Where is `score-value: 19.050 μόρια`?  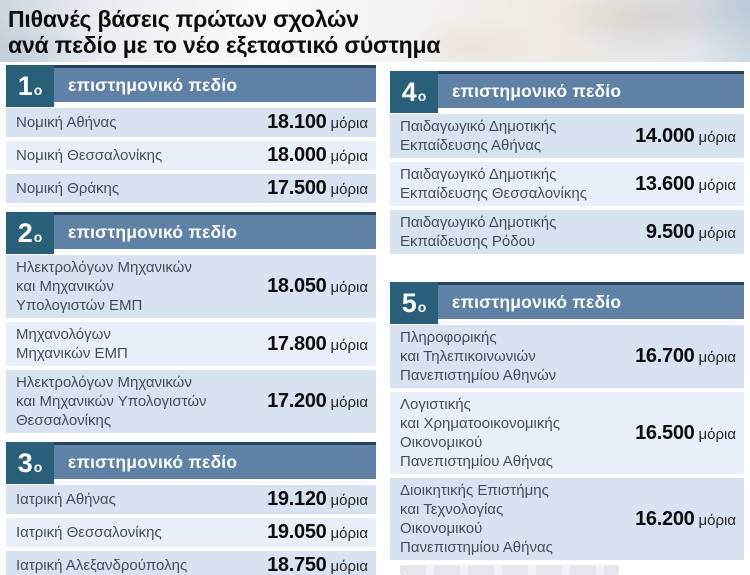
score-value: 19.050 μόρια is located at coordinates (313, 532).